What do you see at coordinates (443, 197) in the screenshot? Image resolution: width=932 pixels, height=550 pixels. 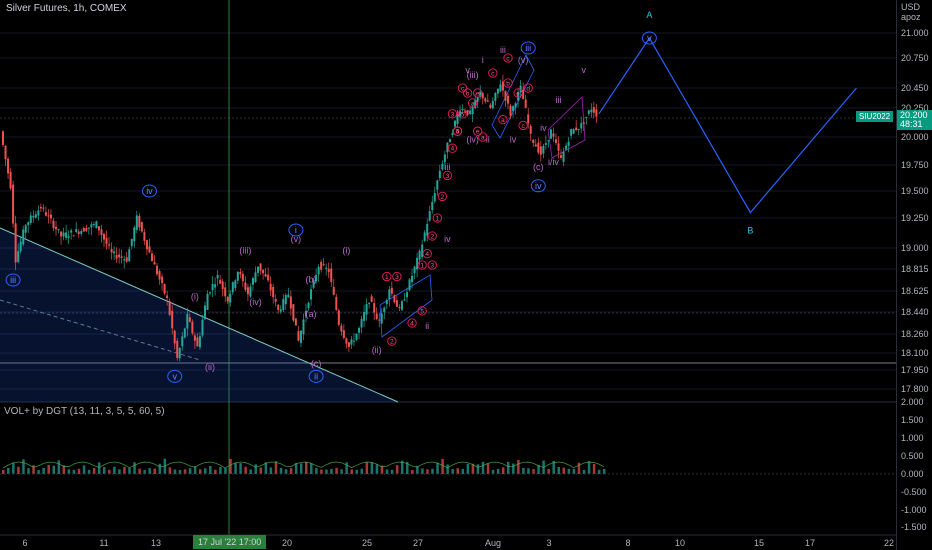 I see `minor-wave-label: 2` at bounding box center [443, 197].